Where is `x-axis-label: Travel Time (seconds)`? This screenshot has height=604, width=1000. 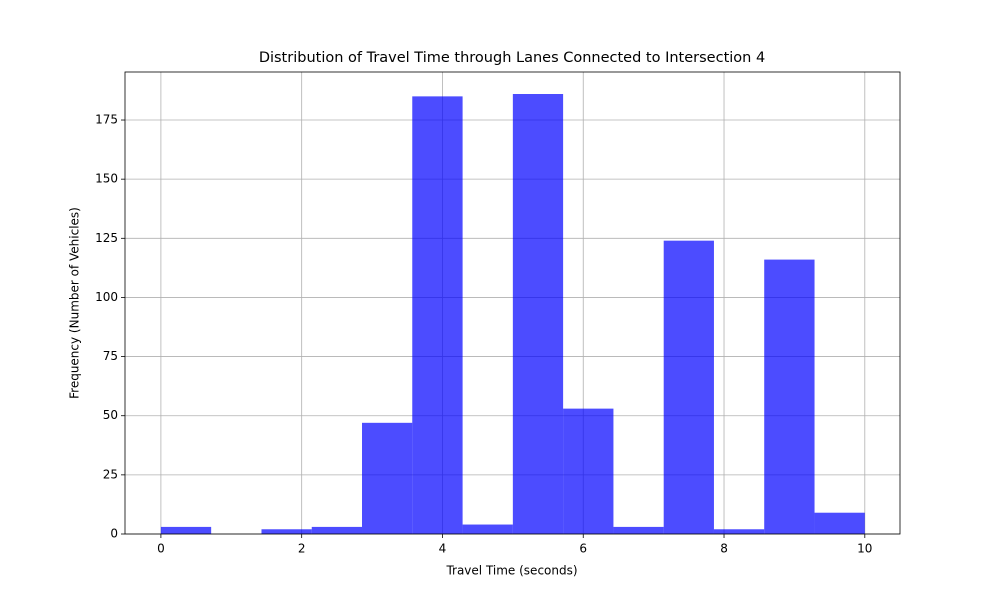 x-axis-label: Travel Time (seconds) is located at coordinates (511, 571).